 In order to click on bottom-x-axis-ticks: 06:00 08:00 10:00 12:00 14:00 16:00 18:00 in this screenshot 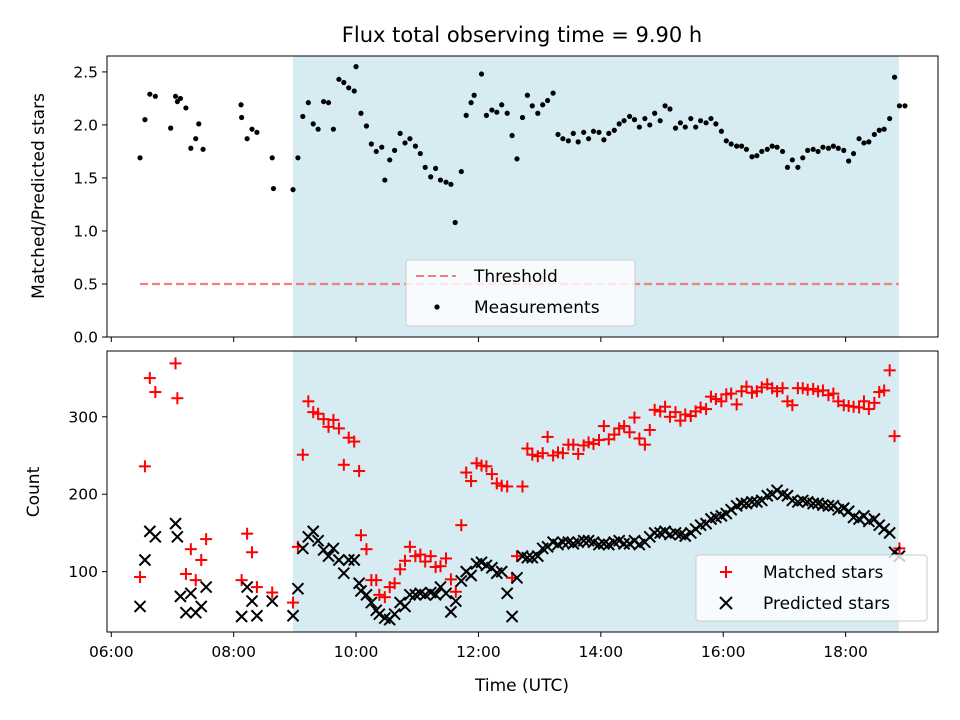, I will do `click(478, 646)`.